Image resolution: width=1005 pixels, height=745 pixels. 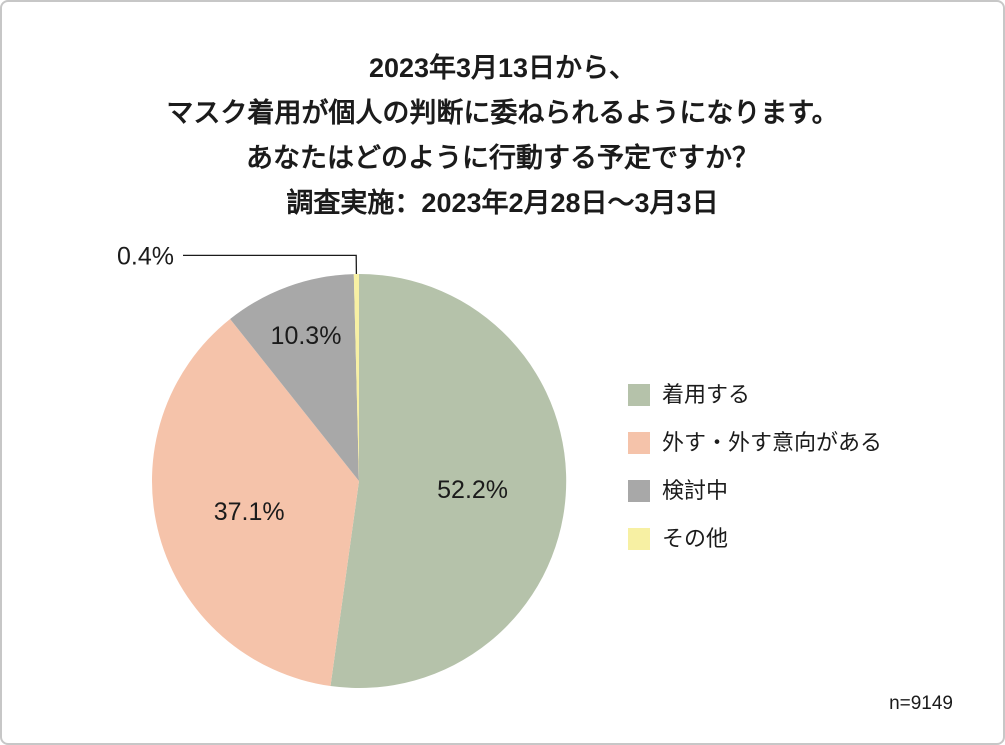 I want to click on chart-title-line-1: 2023年3月13日から、, so click(x=502, y=68).